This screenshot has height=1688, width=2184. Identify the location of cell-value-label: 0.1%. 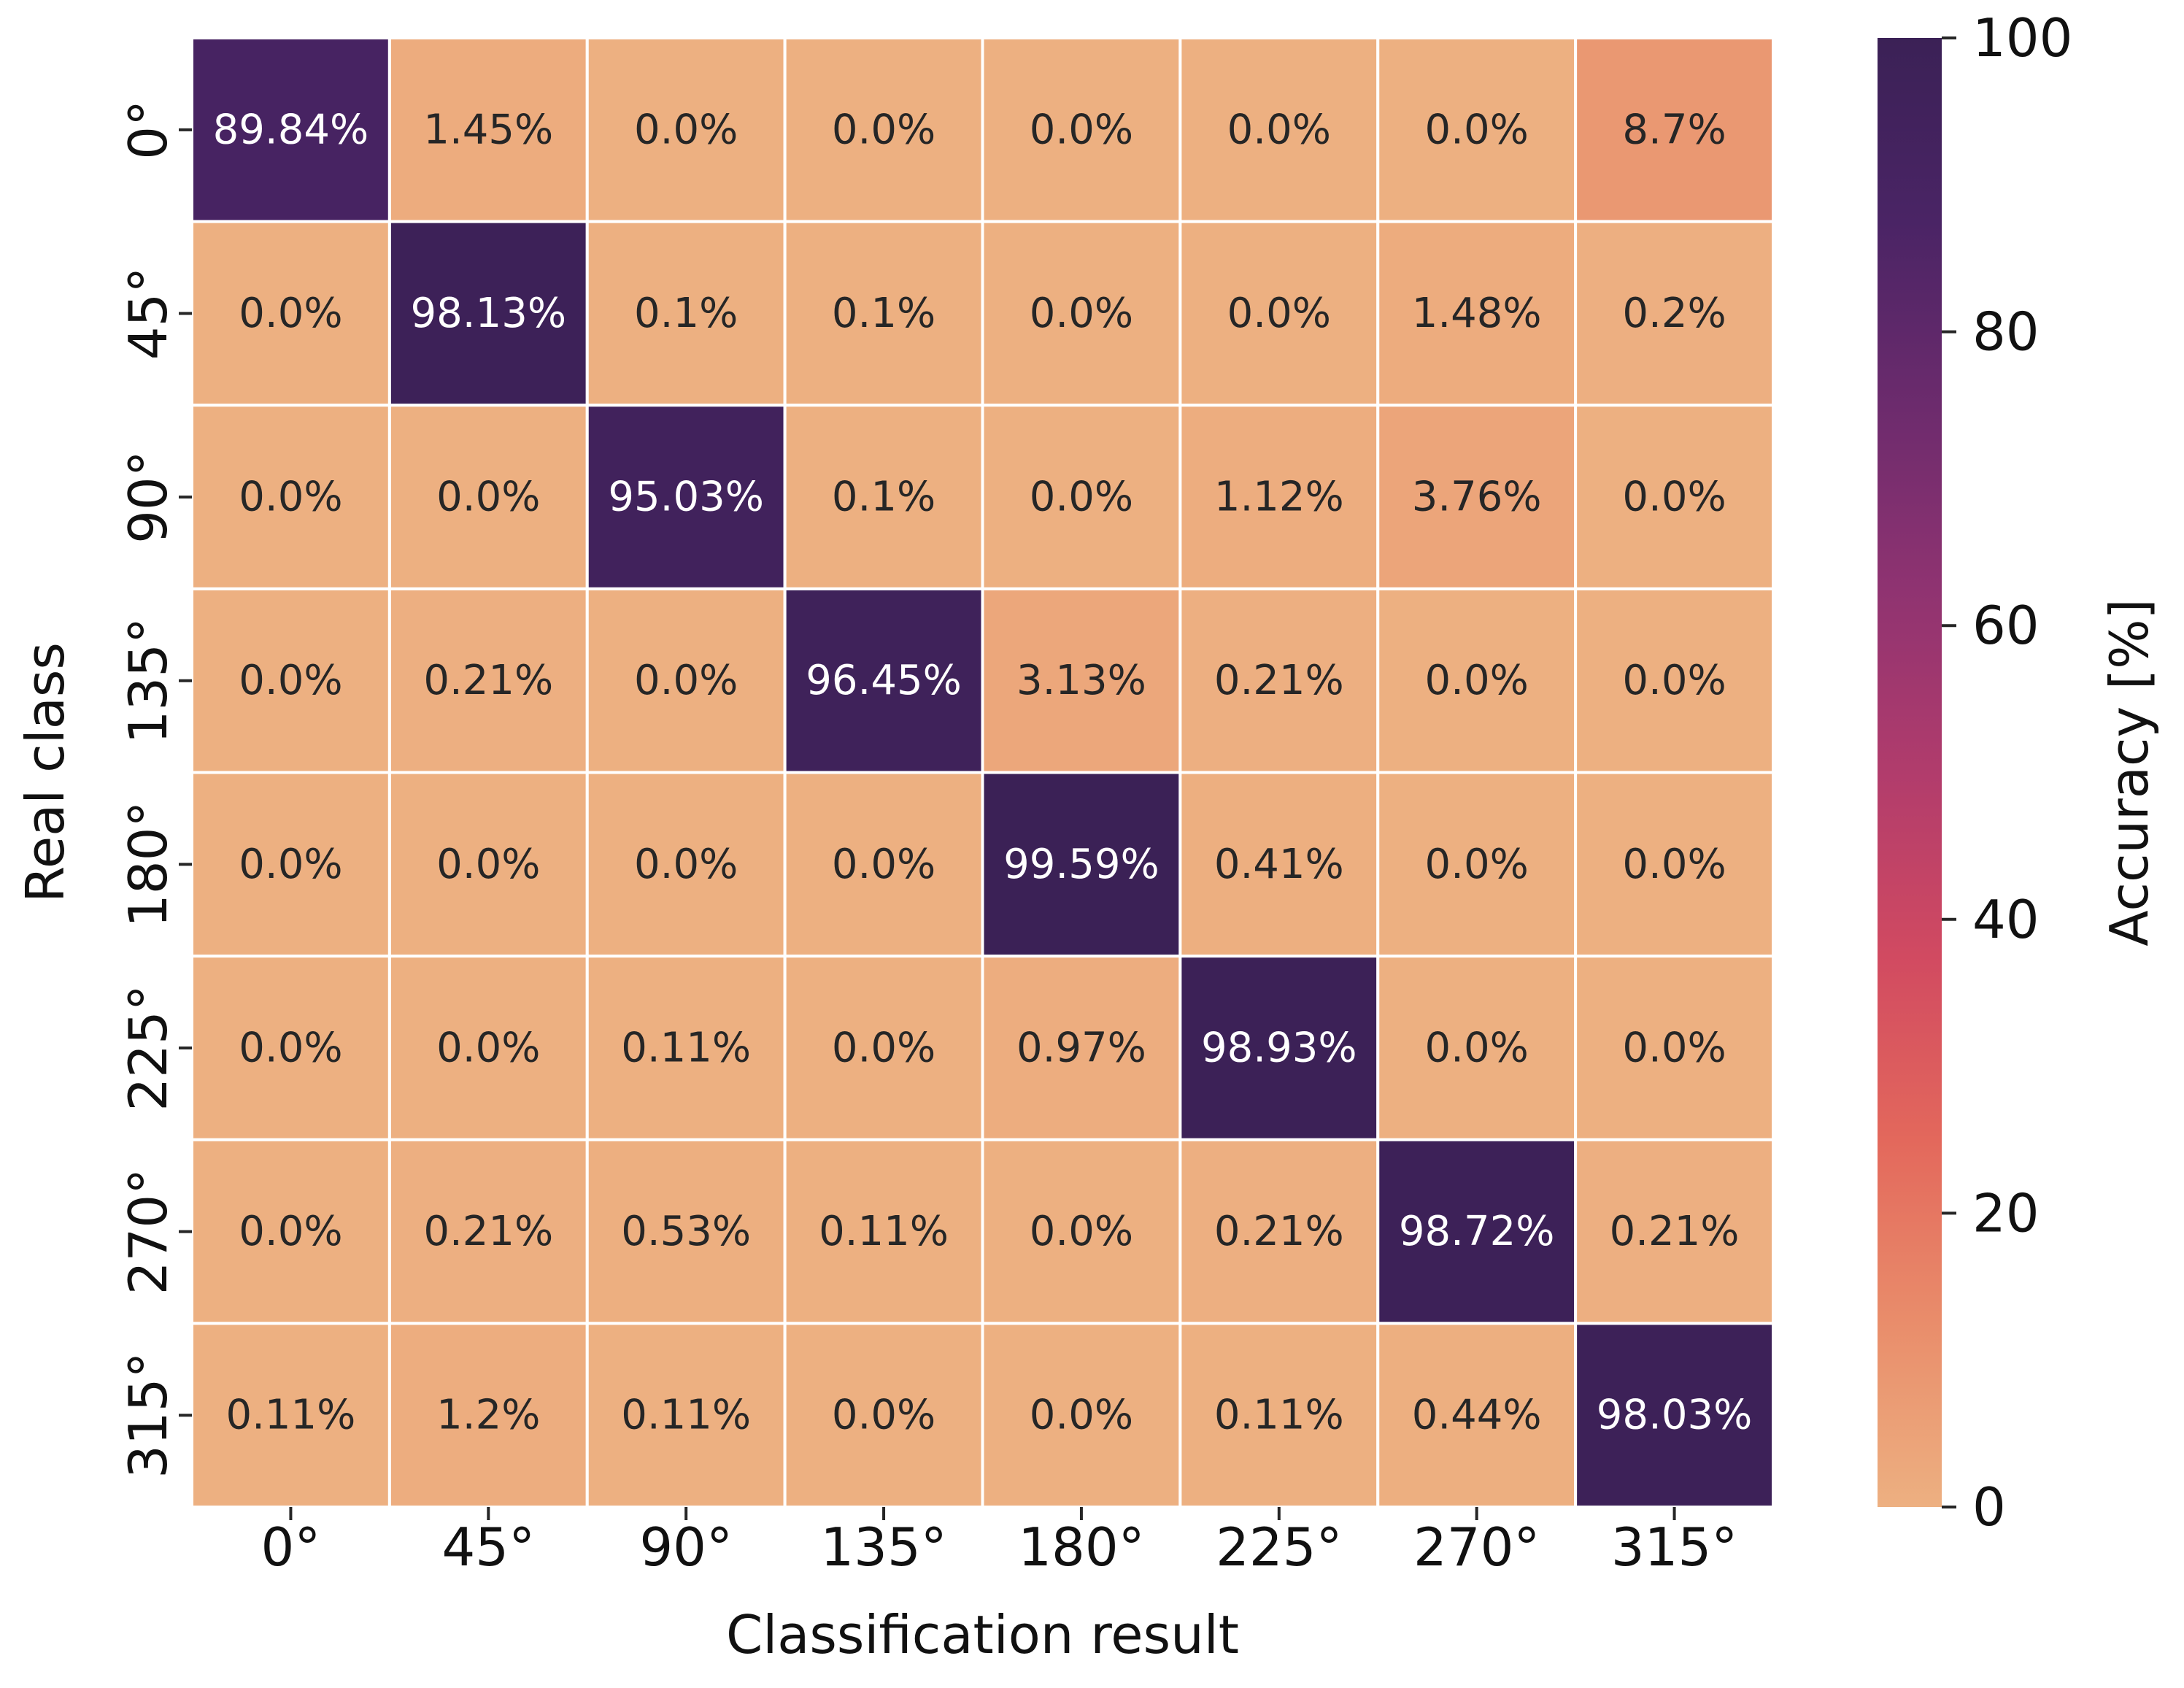
(883, 313).